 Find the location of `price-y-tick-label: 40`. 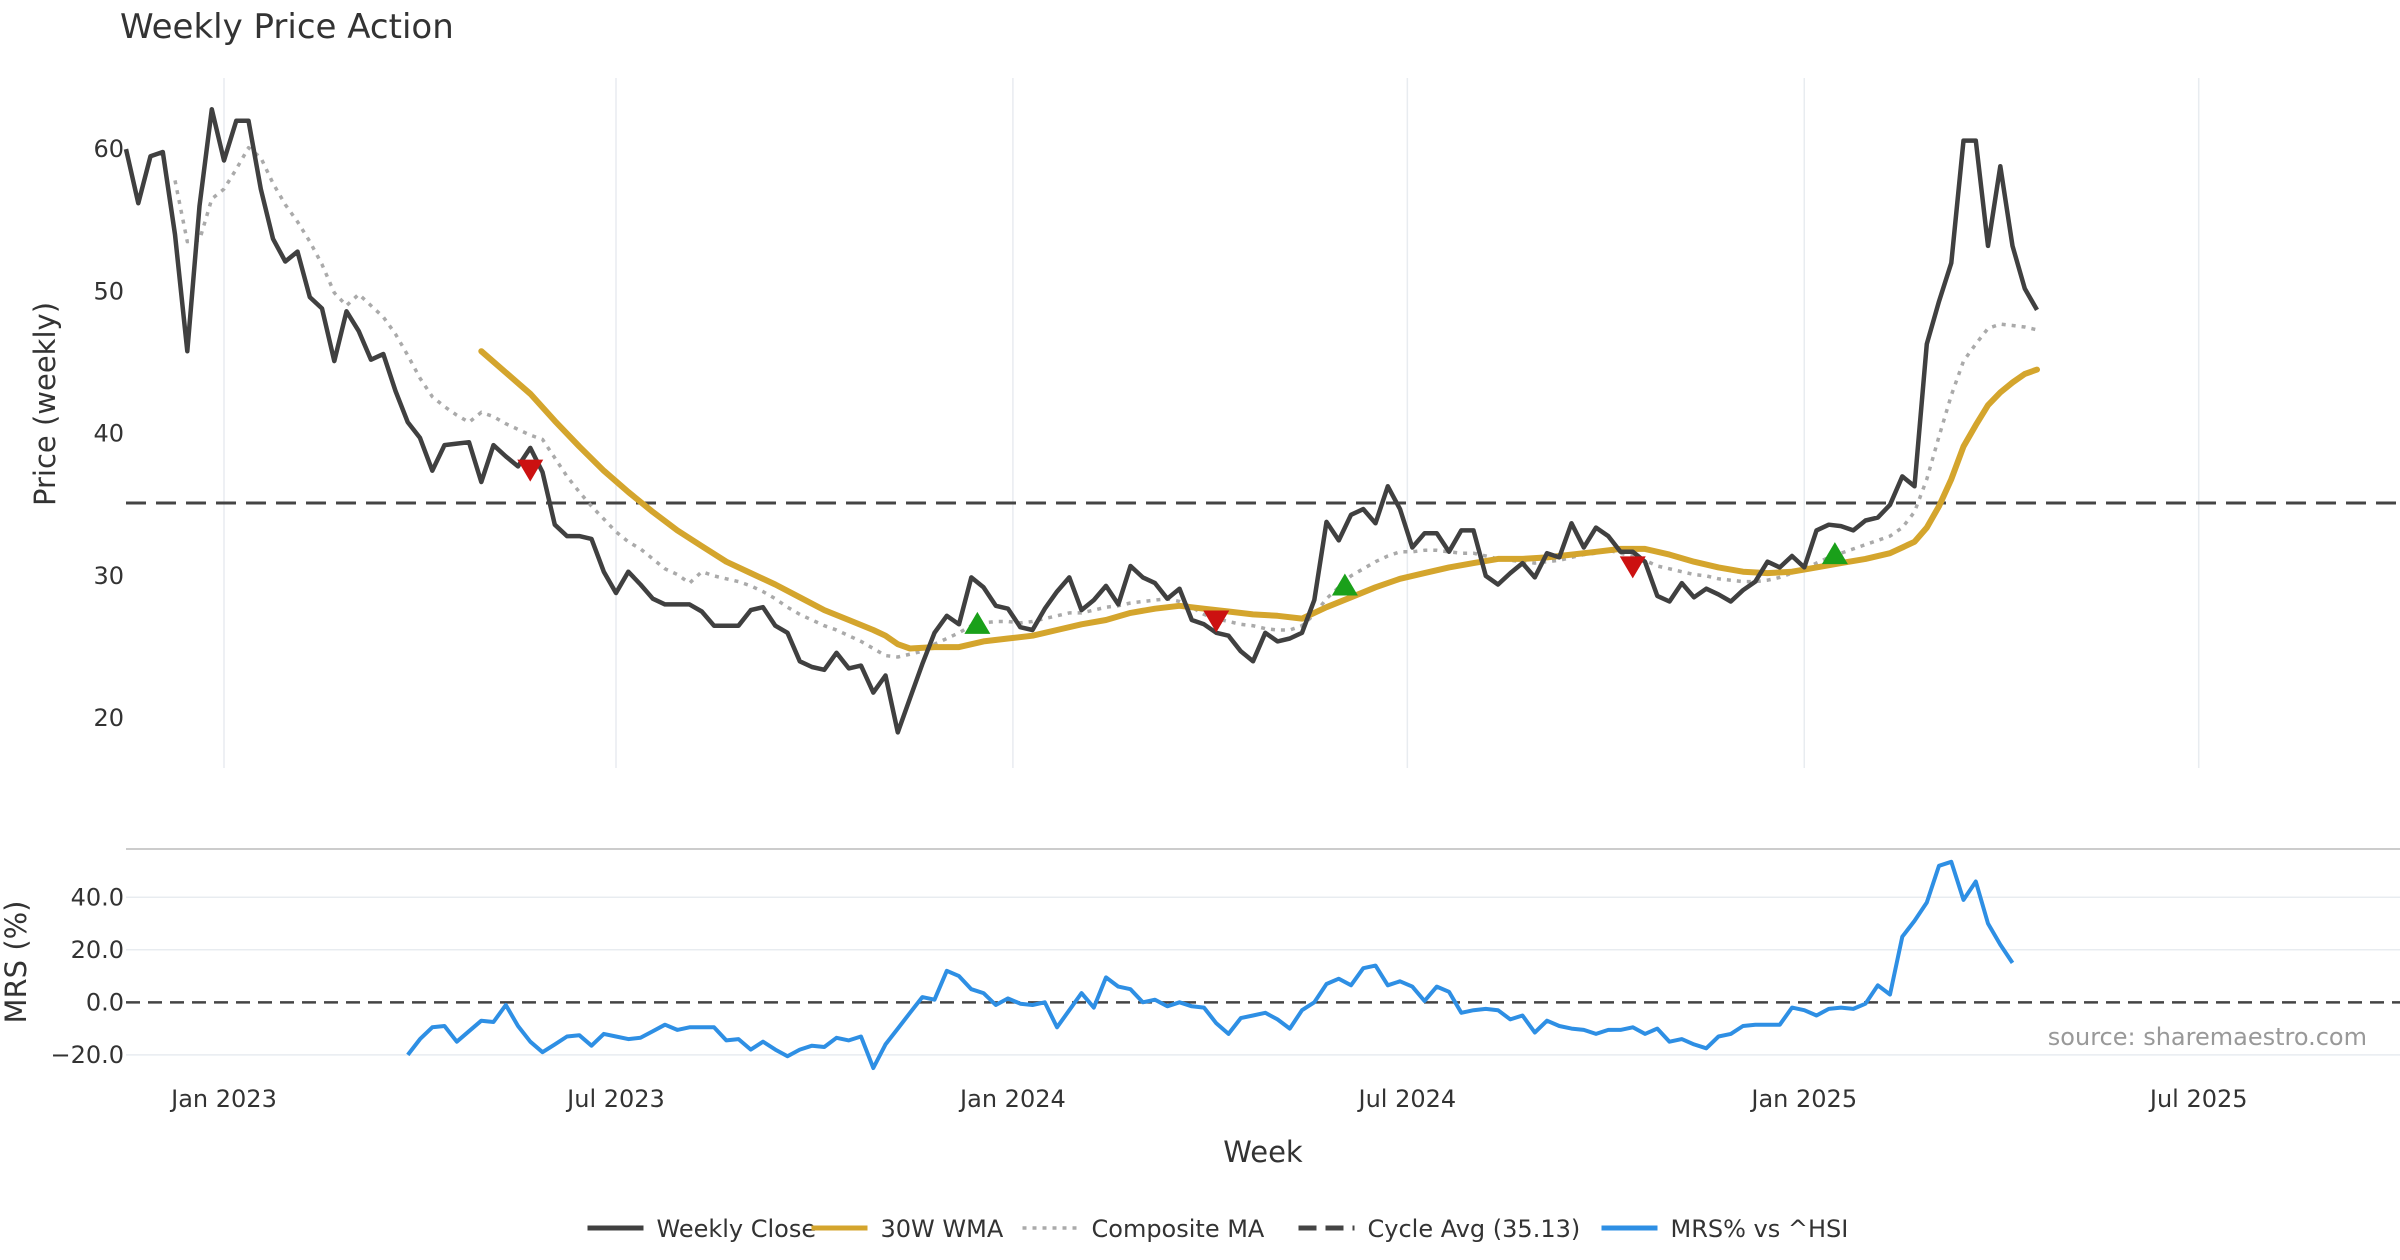

price-y-tick-label: 40 is located at coordinates (108, 434).